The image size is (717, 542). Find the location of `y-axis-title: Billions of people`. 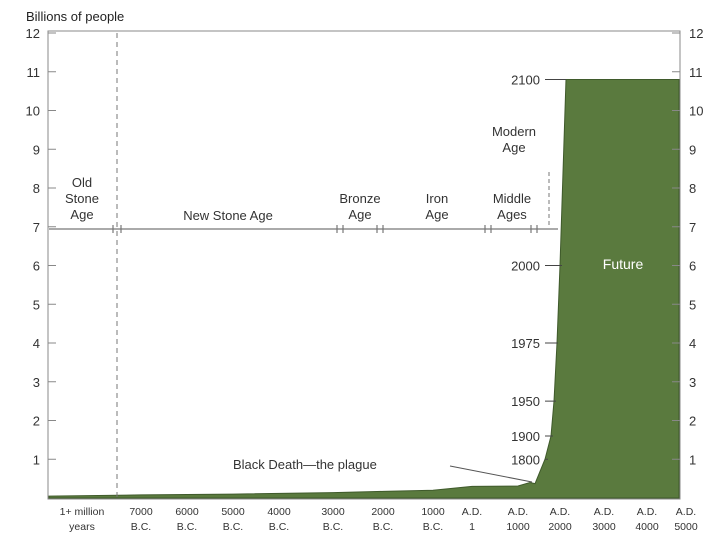

y-axis-title: Billions of people is located at coordinates (75, 16).